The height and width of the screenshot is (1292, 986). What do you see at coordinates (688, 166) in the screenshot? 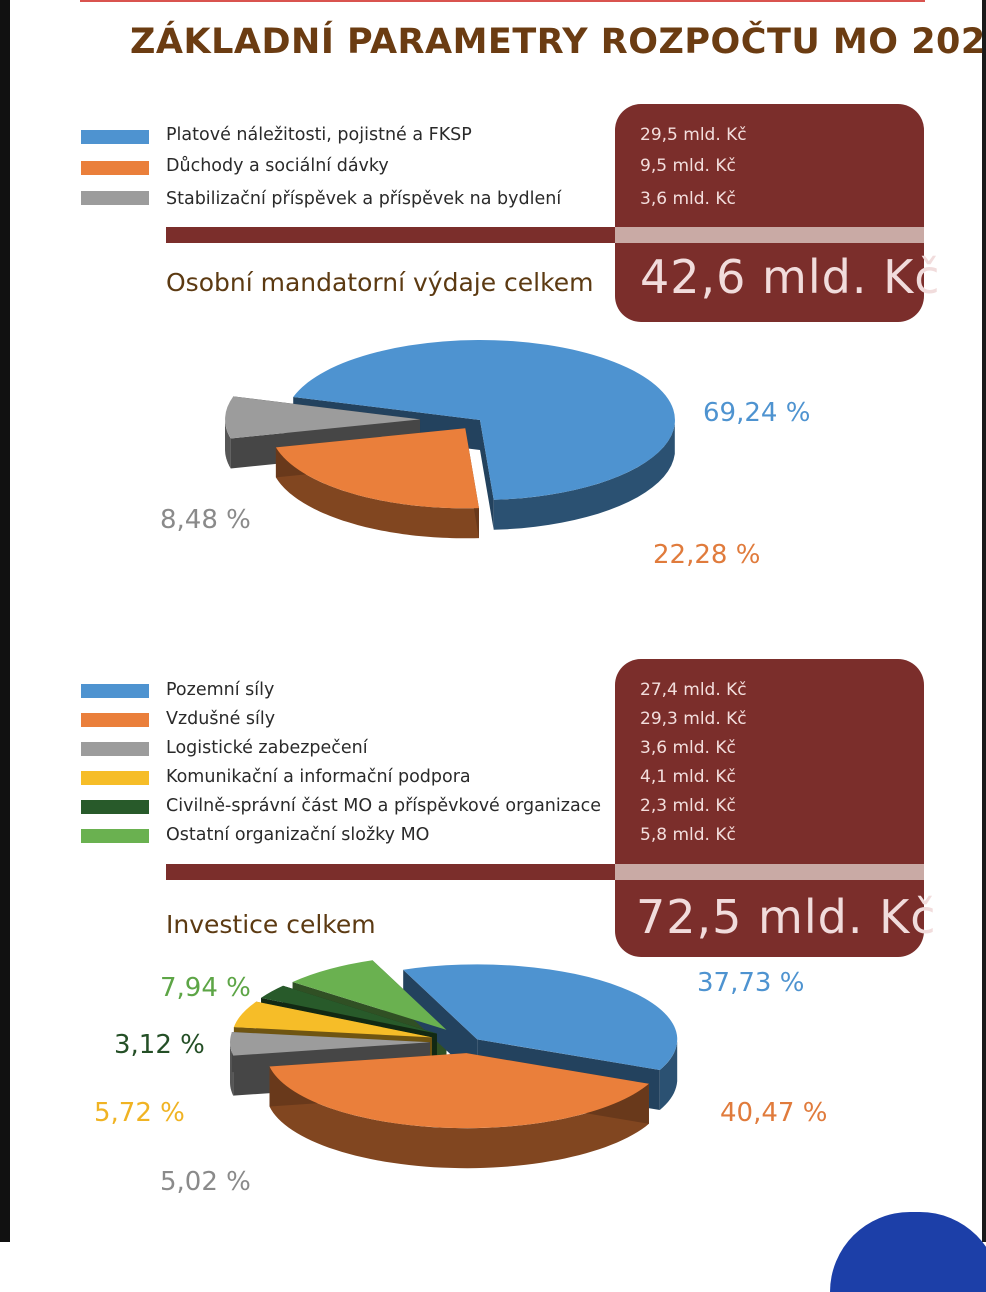
I see `legend-value: 9,5 mld. Kč` at bounding box center [688, 166].